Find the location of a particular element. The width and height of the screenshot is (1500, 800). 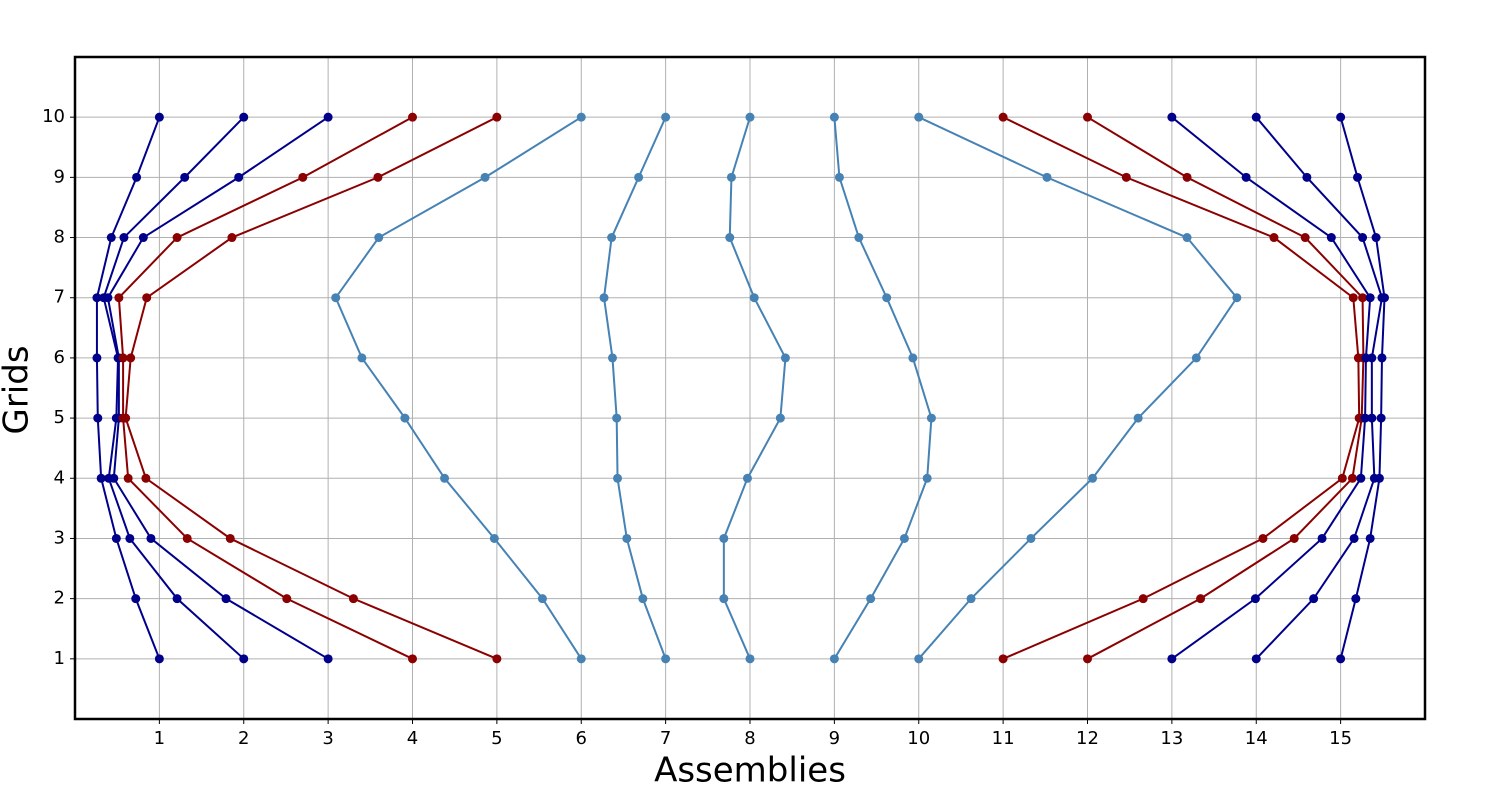

y-tick-label: 2 is located at coordinates (59, 598).